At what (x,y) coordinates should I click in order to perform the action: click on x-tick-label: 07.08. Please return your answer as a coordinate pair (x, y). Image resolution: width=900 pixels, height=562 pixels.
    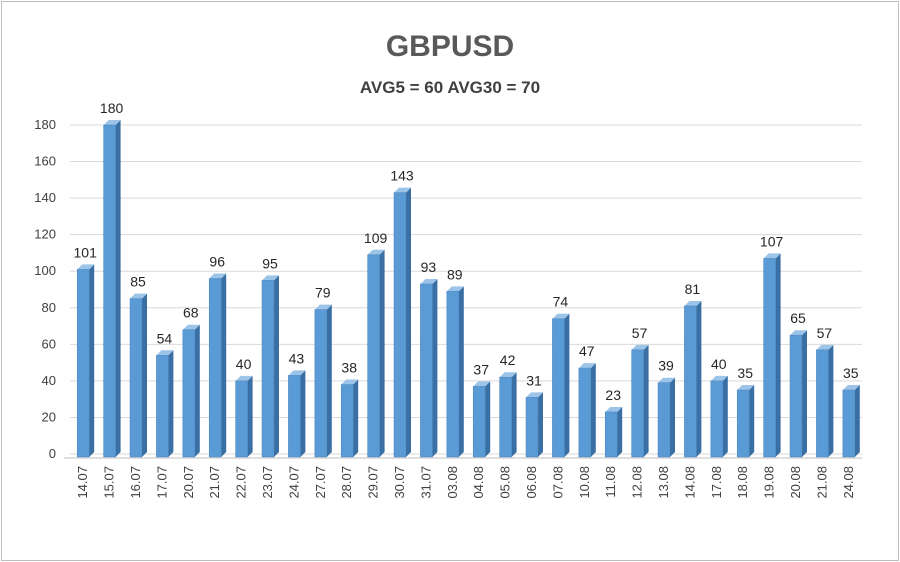
    Looking at the image, I should click on (557, 482).